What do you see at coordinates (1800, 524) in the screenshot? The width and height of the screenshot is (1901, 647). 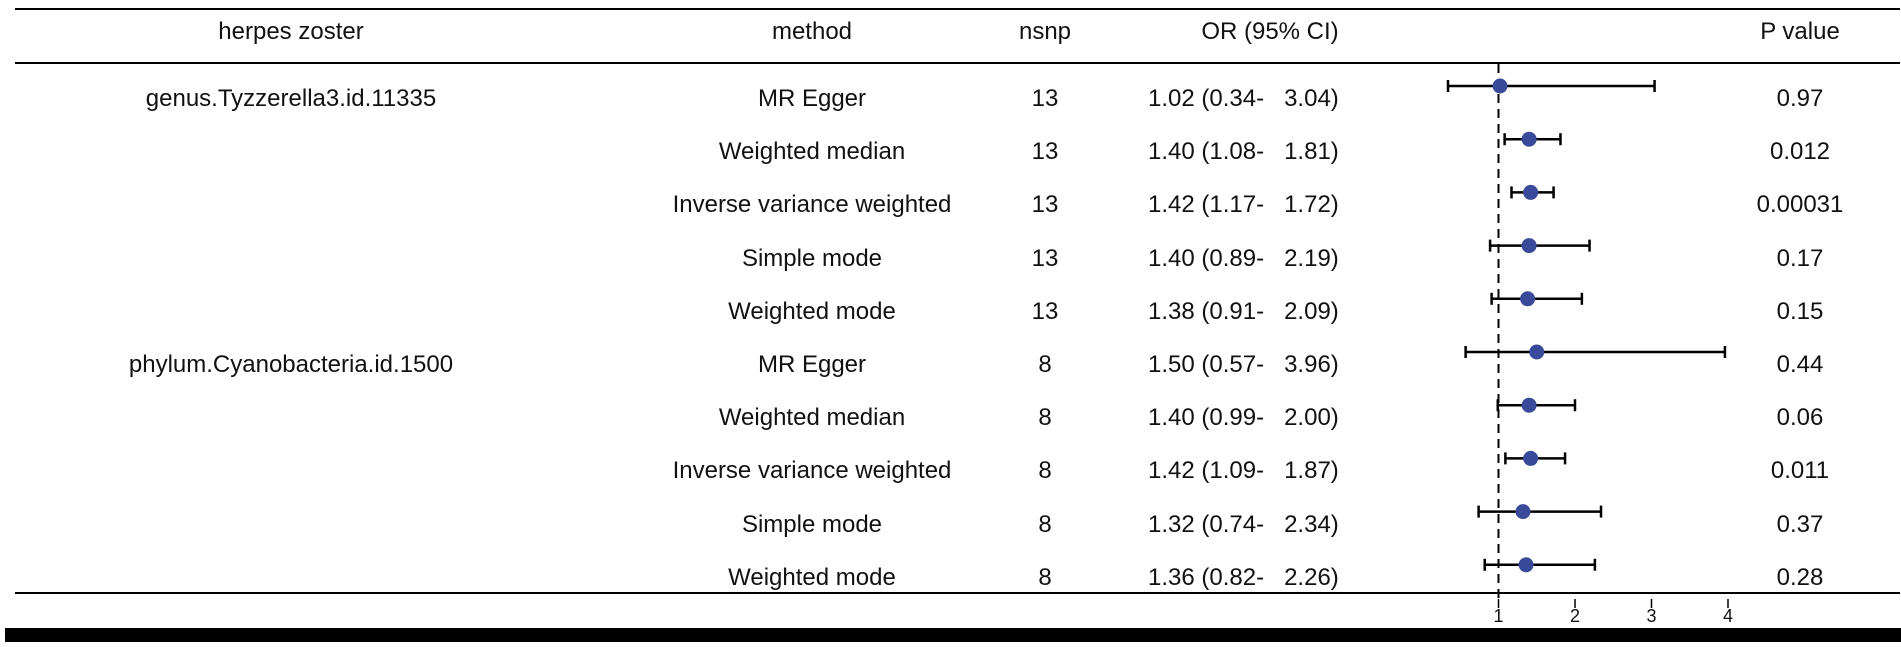 I see `p-value-cell: 0.37` at bounding box center [1800, 524].